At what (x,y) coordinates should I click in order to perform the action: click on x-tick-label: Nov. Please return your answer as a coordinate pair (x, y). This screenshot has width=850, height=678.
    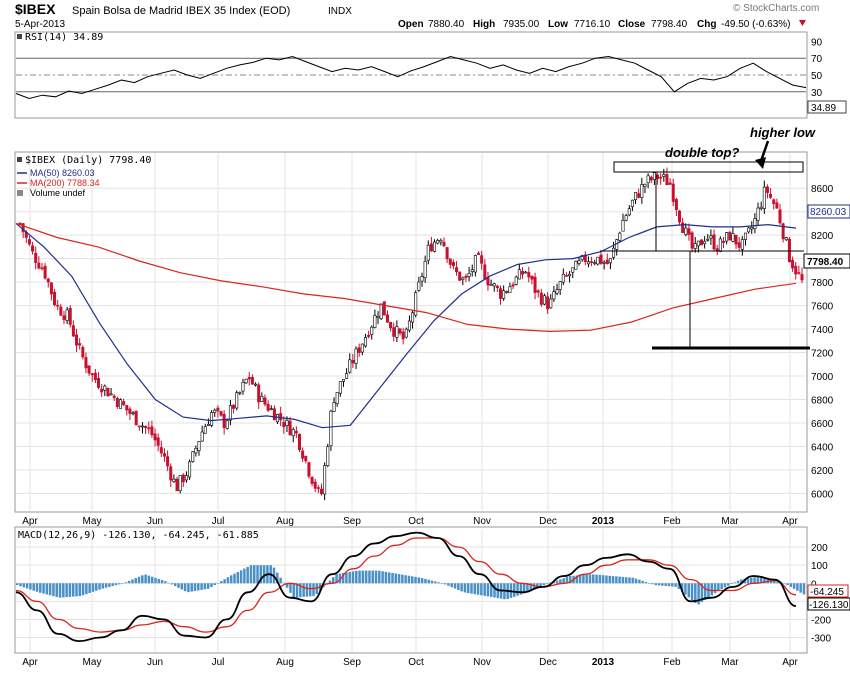
    Looking at the image, I should click on (482, 521).